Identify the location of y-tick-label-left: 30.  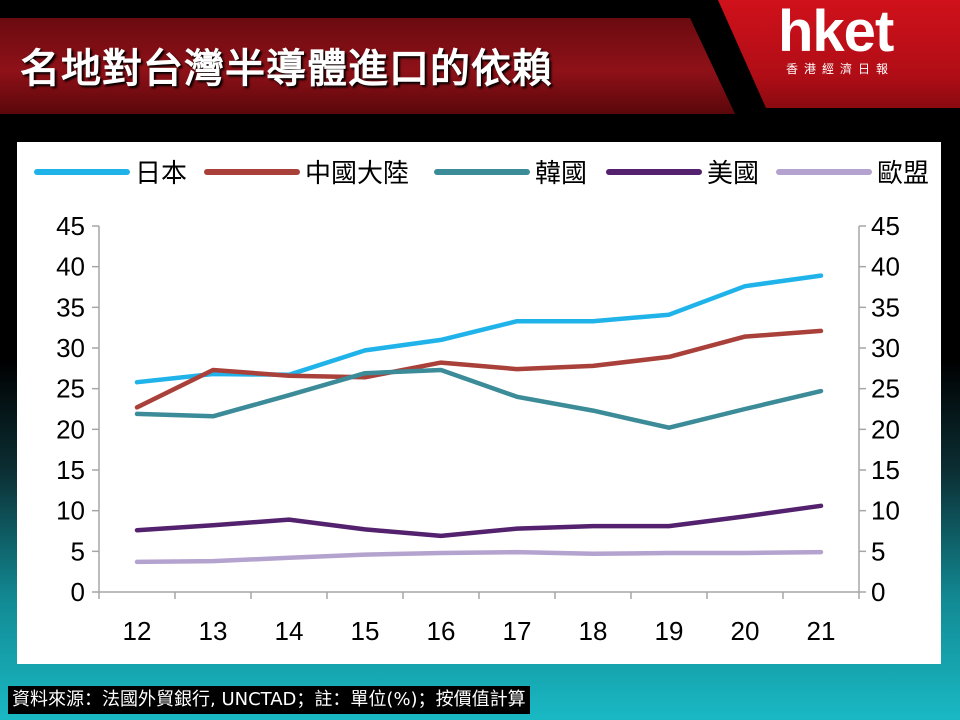
(70, 348).